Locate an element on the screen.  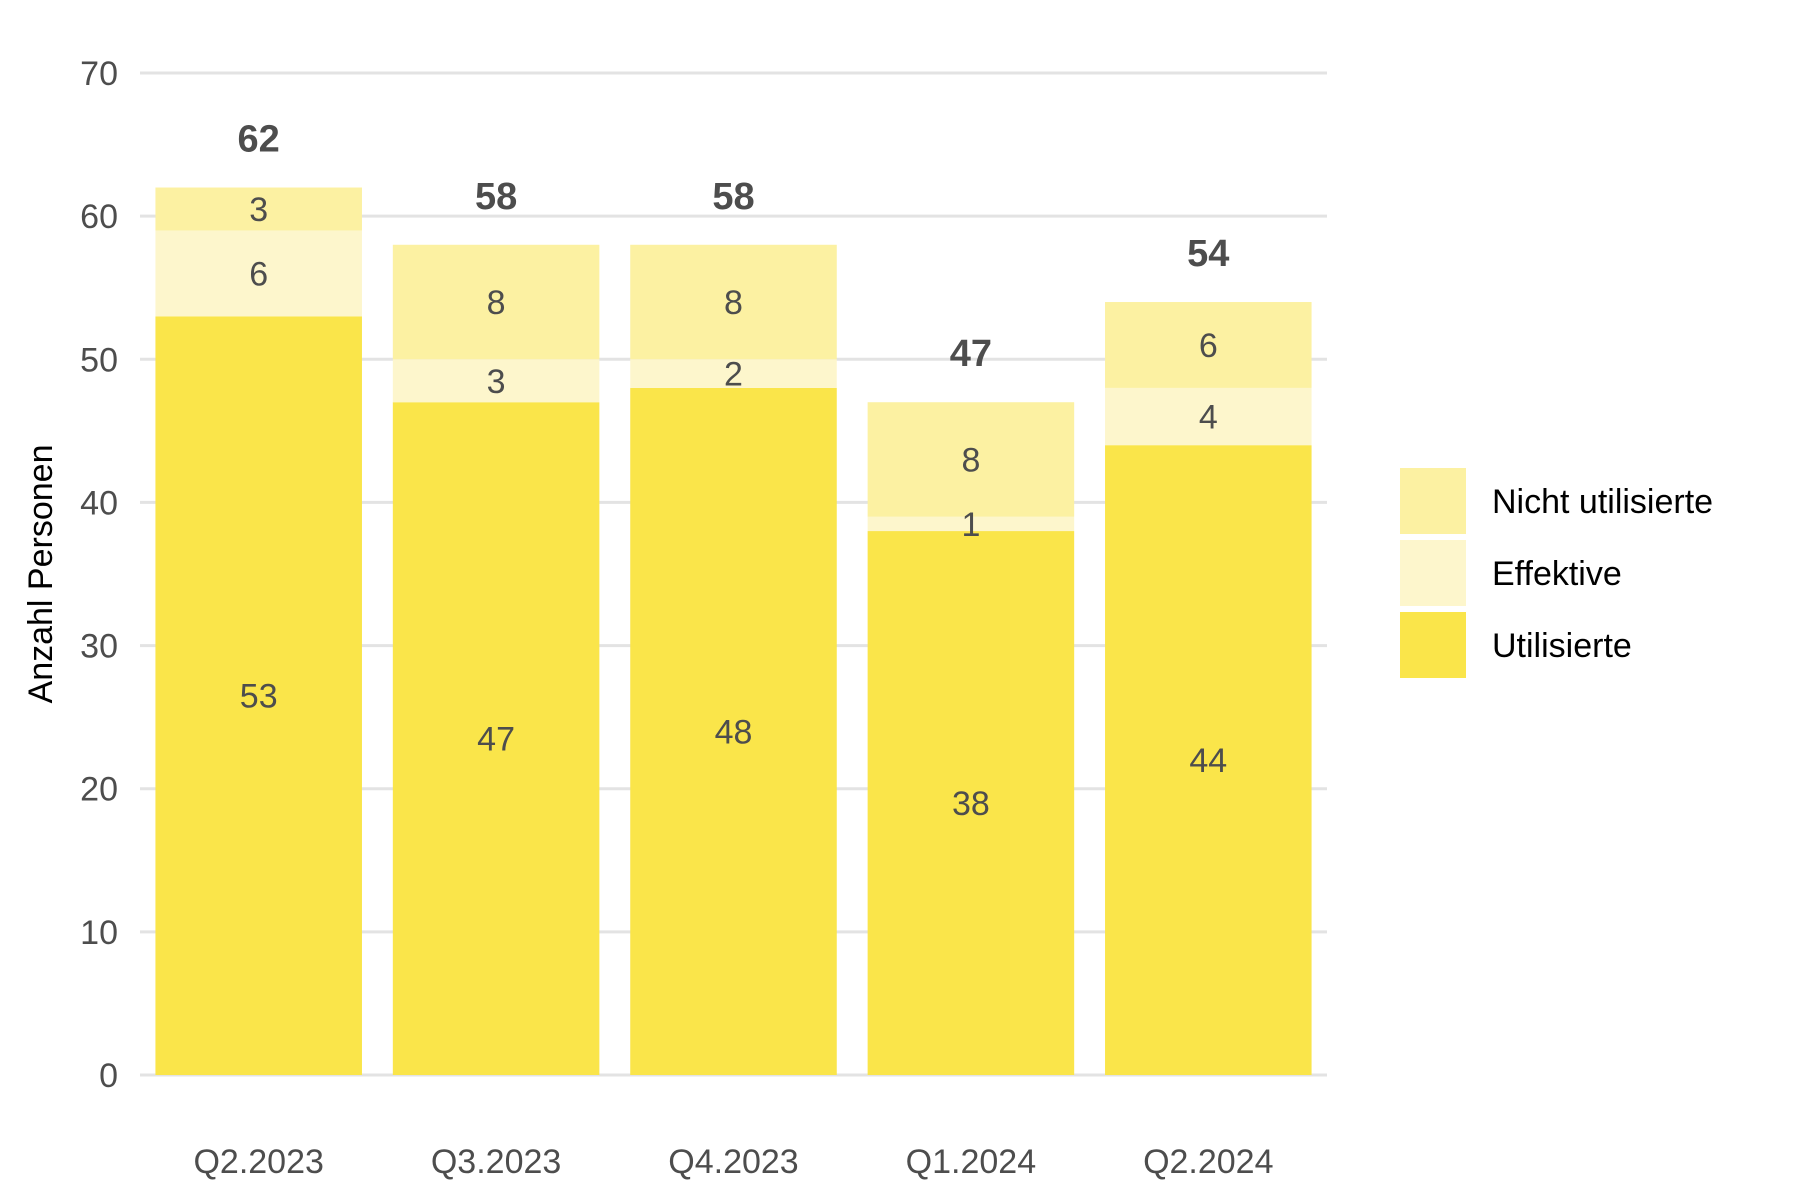
segment-value-label: 47 is located at coordinates (496, 740).